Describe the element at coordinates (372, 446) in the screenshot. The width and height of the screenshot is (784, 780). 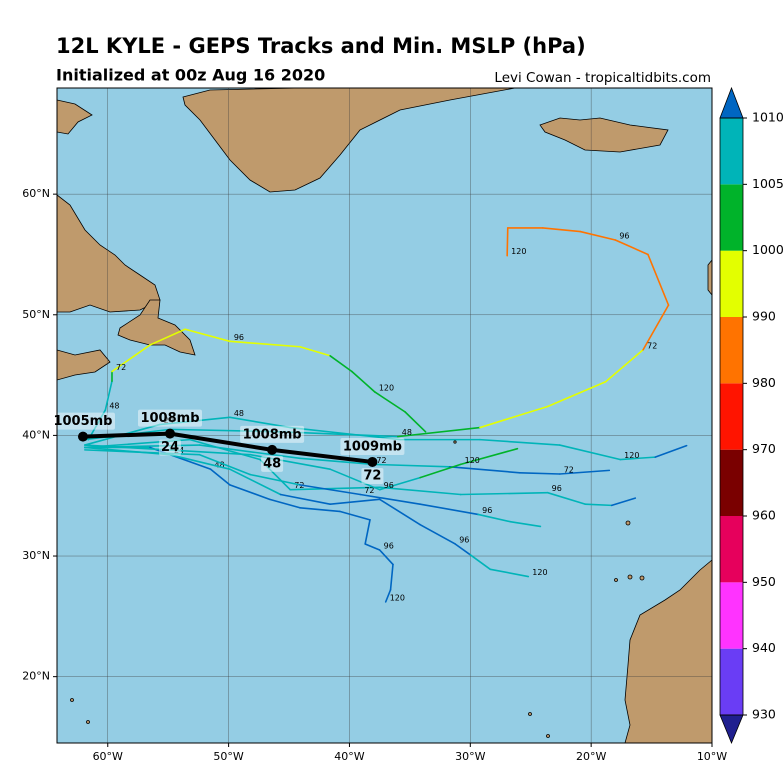
I see `mean-mslp-label: 1009mb` at that location.